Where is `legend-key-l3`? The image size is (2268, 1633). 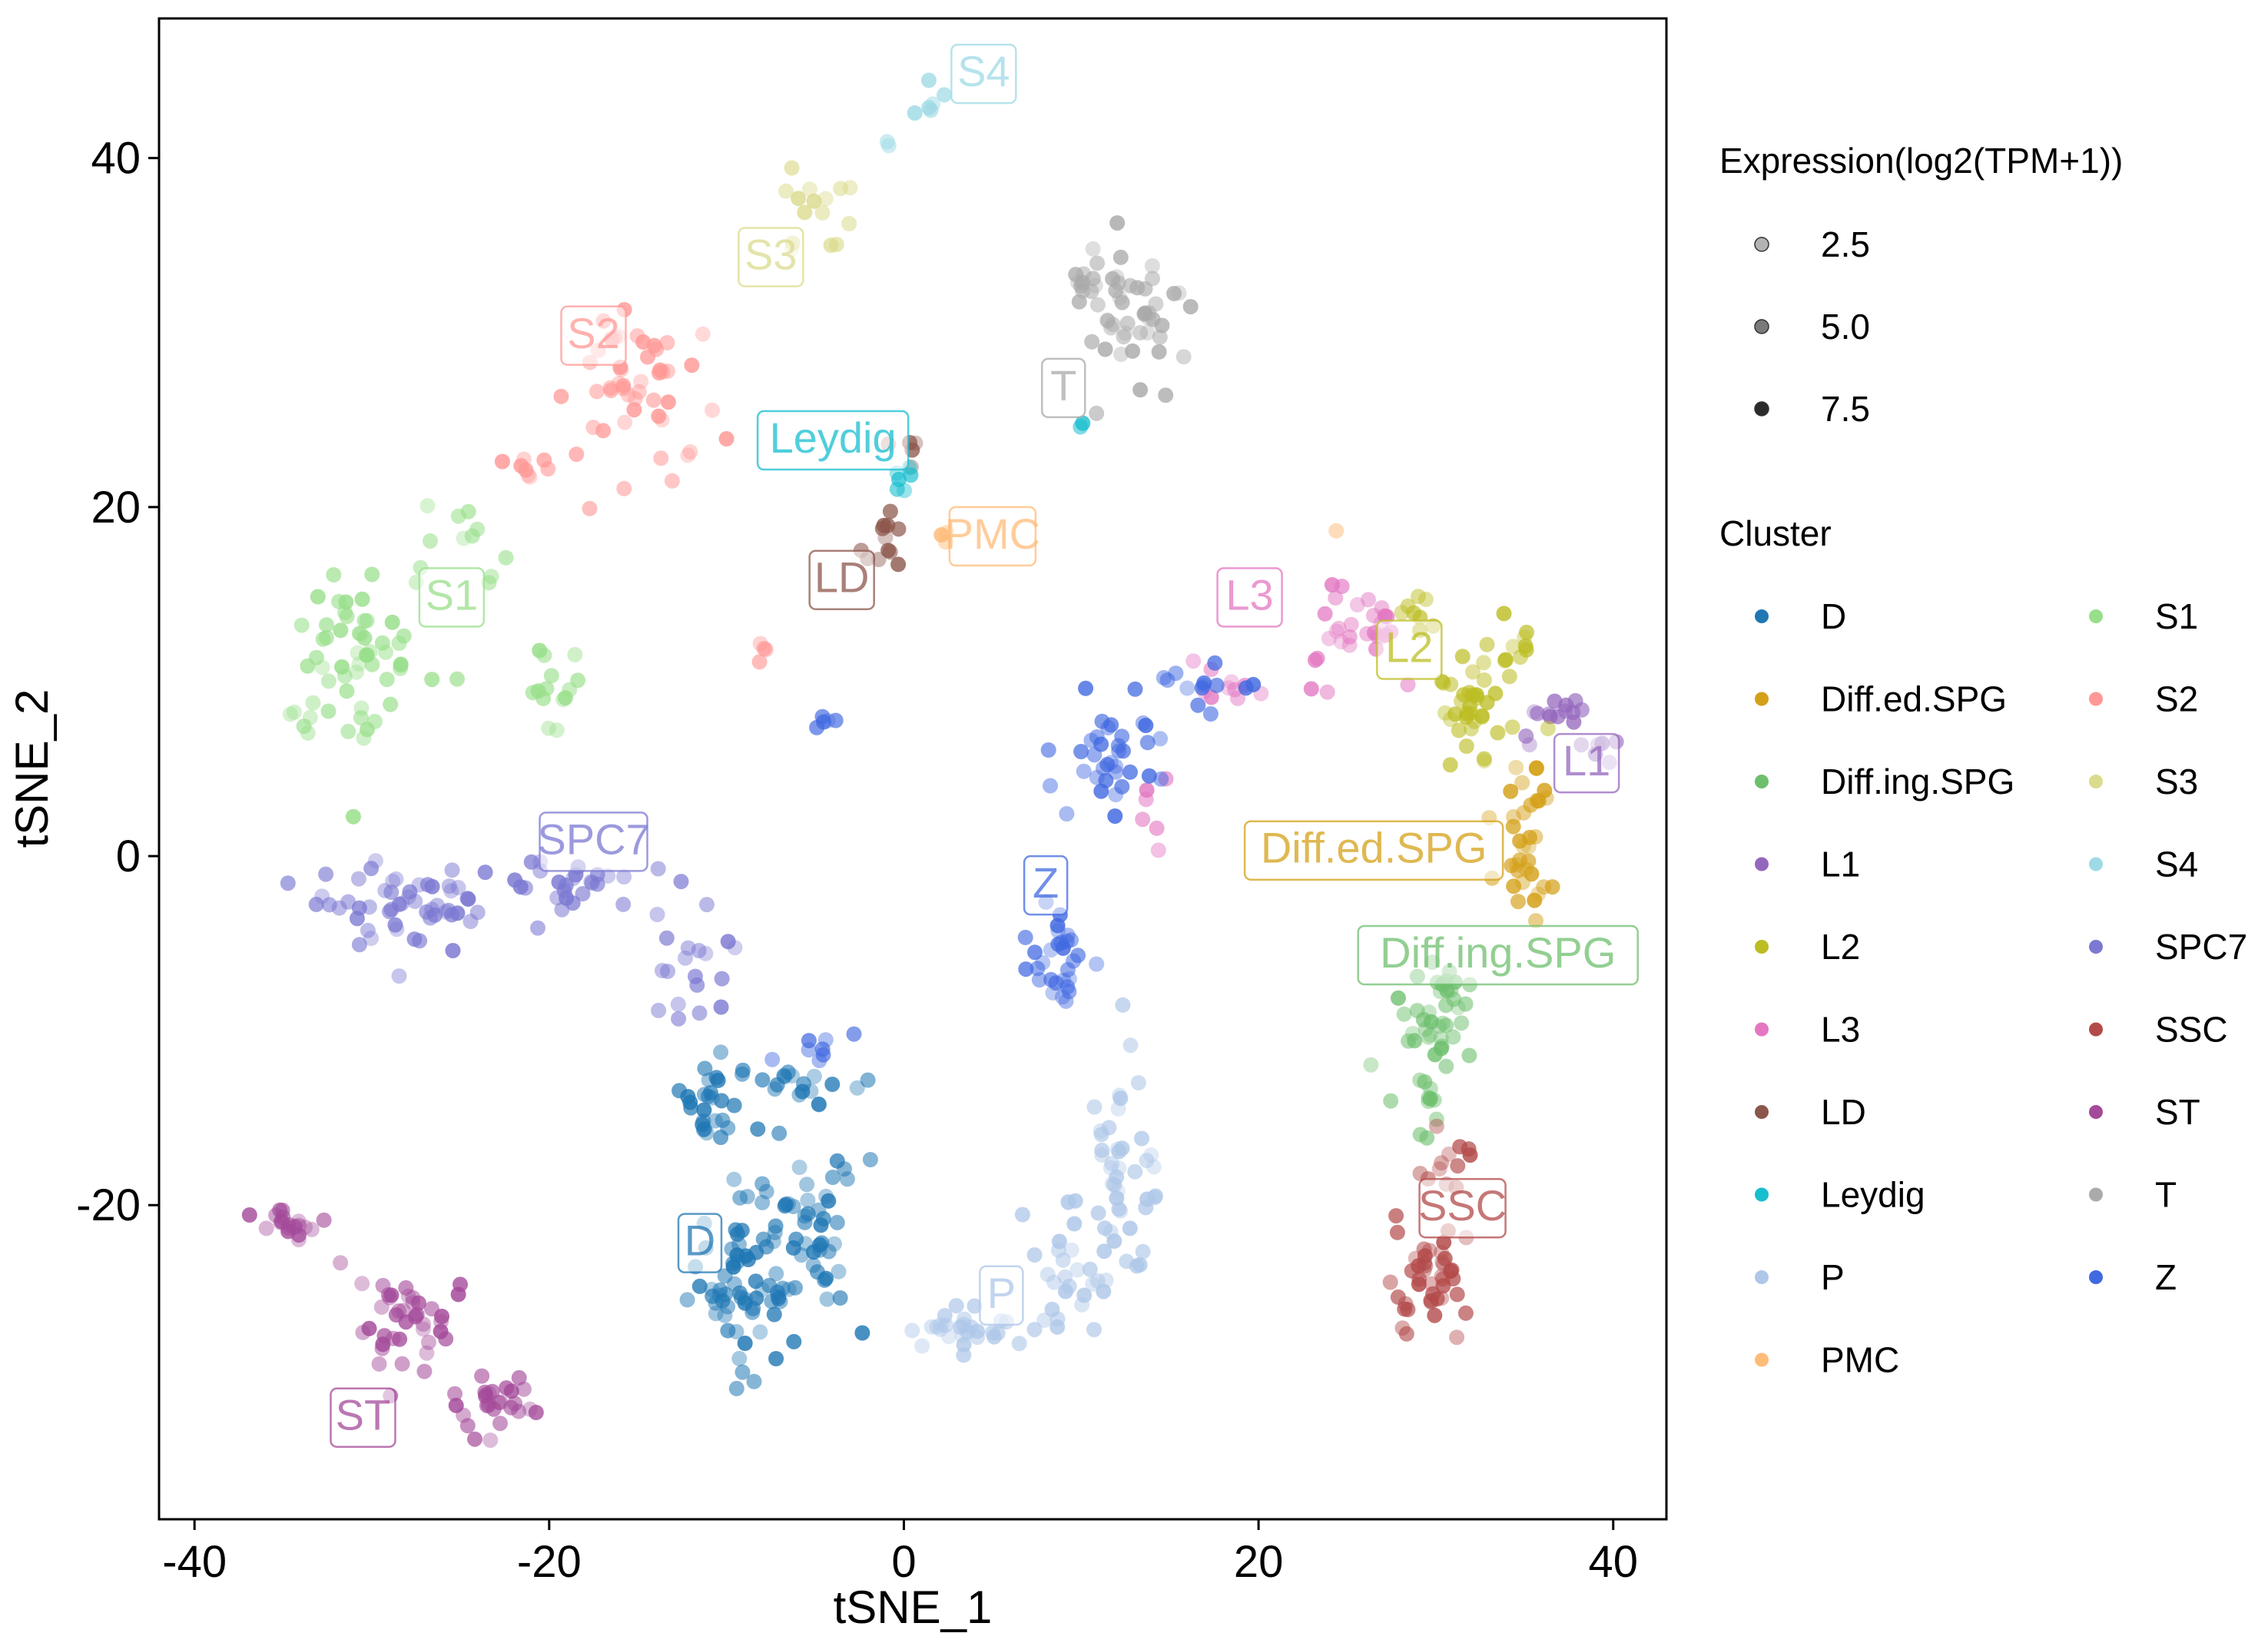 legend-key-l3 is located at coordinates (1762, 1029).